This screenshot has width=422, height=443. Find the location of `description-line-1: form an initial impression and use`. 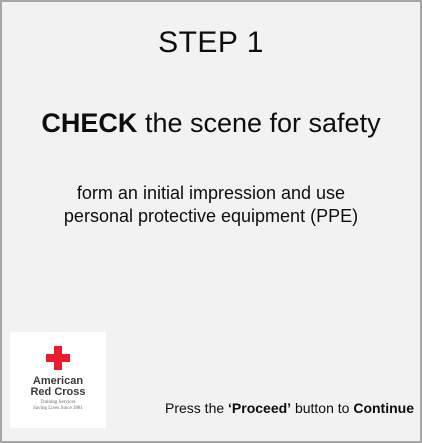

description-line-1: form an initial impression and use is located at coordinates (211, 193).